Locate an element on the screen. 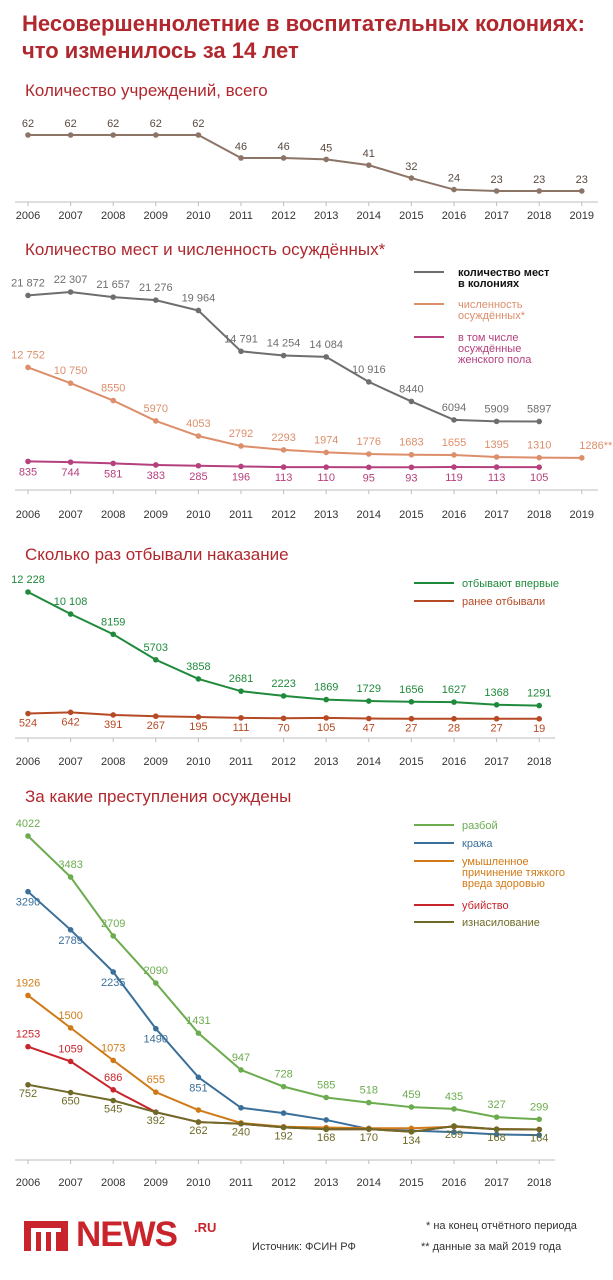 Image resolution: width=613 pixels, height=1280 pixels. x-tick-label: 2013 is located at coordinates (326, 762).